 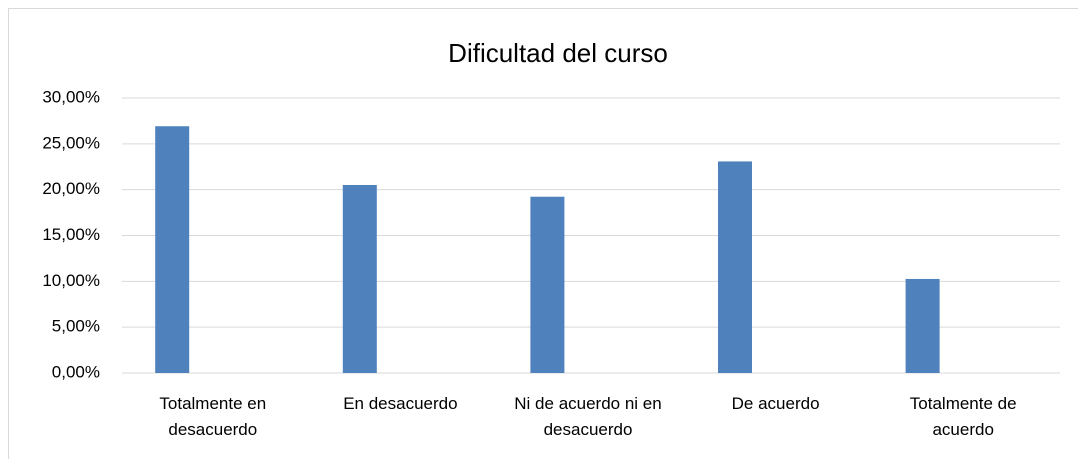 What do you see at coordinates (71, 188) in the screenshot?
I see `y-tick-label: 20,00%` at bounding box center [71, 188].